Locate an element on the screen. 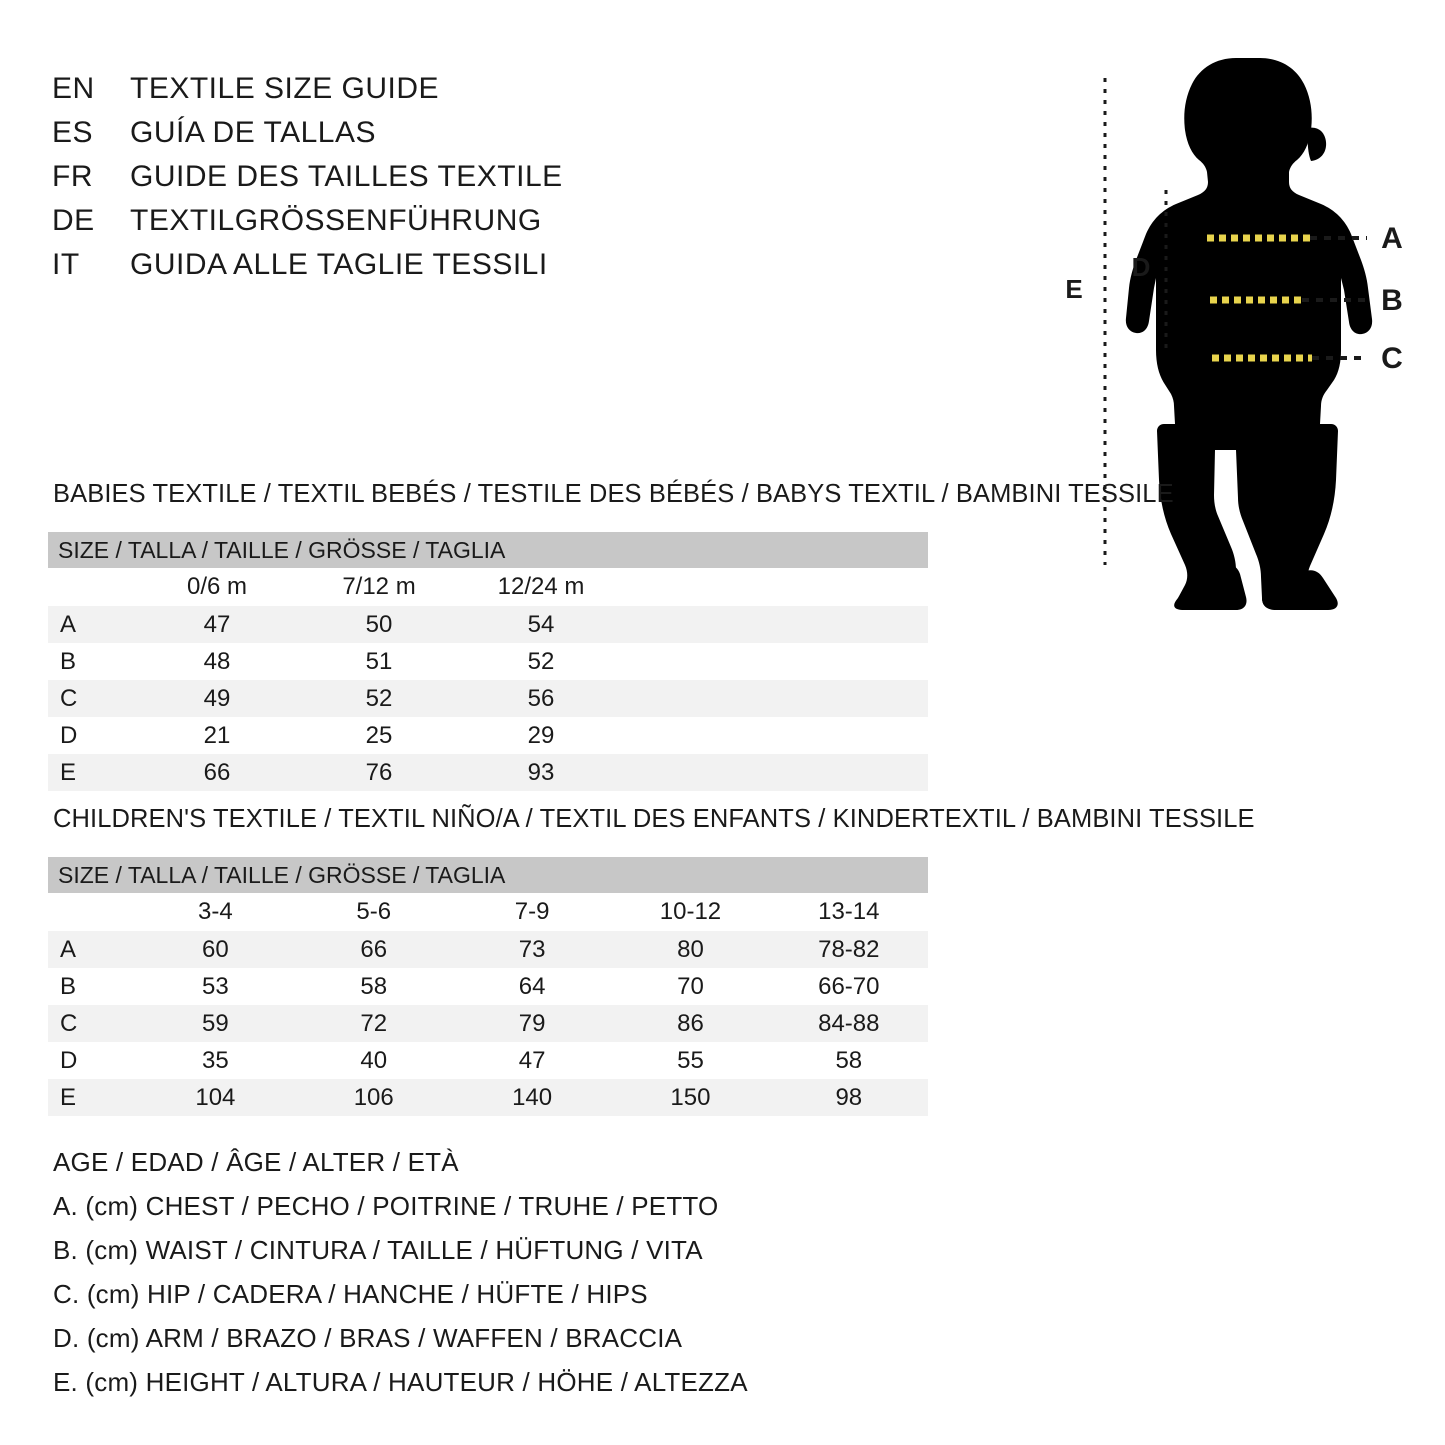  children-row-label-d: D is located at coordinates (92, 1060).